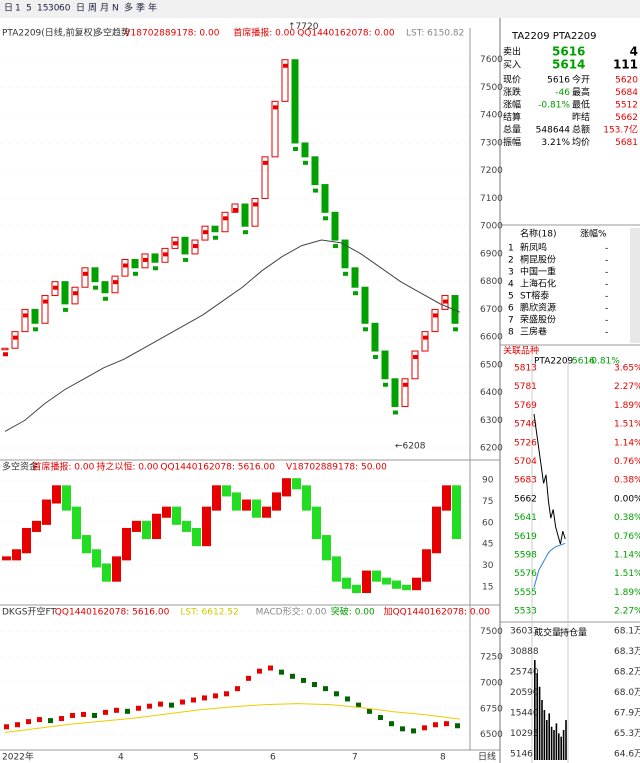 Image resolution: width=640 pixels, height=763 pixels. I want to click on book-label: 卖出, so click(512, 52).